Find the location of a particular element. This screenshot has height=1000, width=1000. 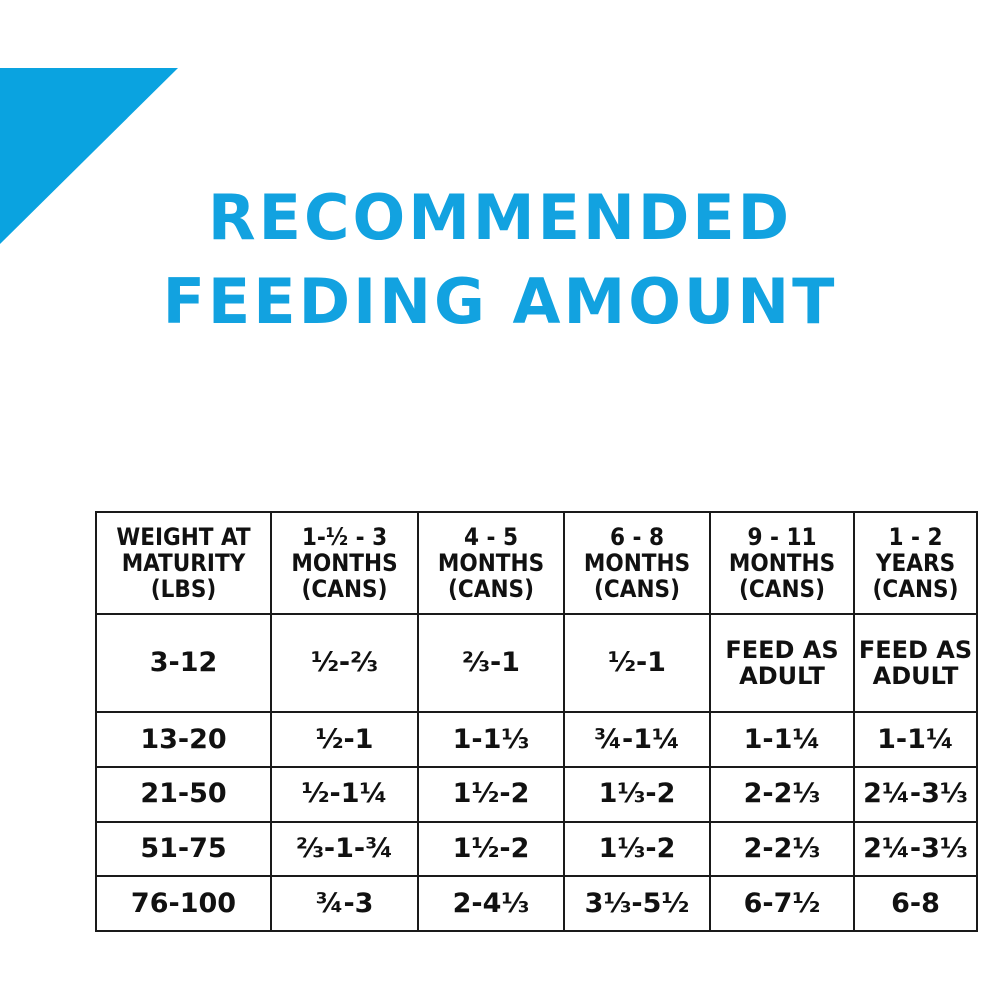

table-row: 76-100 ¾-3 2-4⅓ 3⅓-5½ 6-7½ 6-8 is located at coordinates (536, 903).